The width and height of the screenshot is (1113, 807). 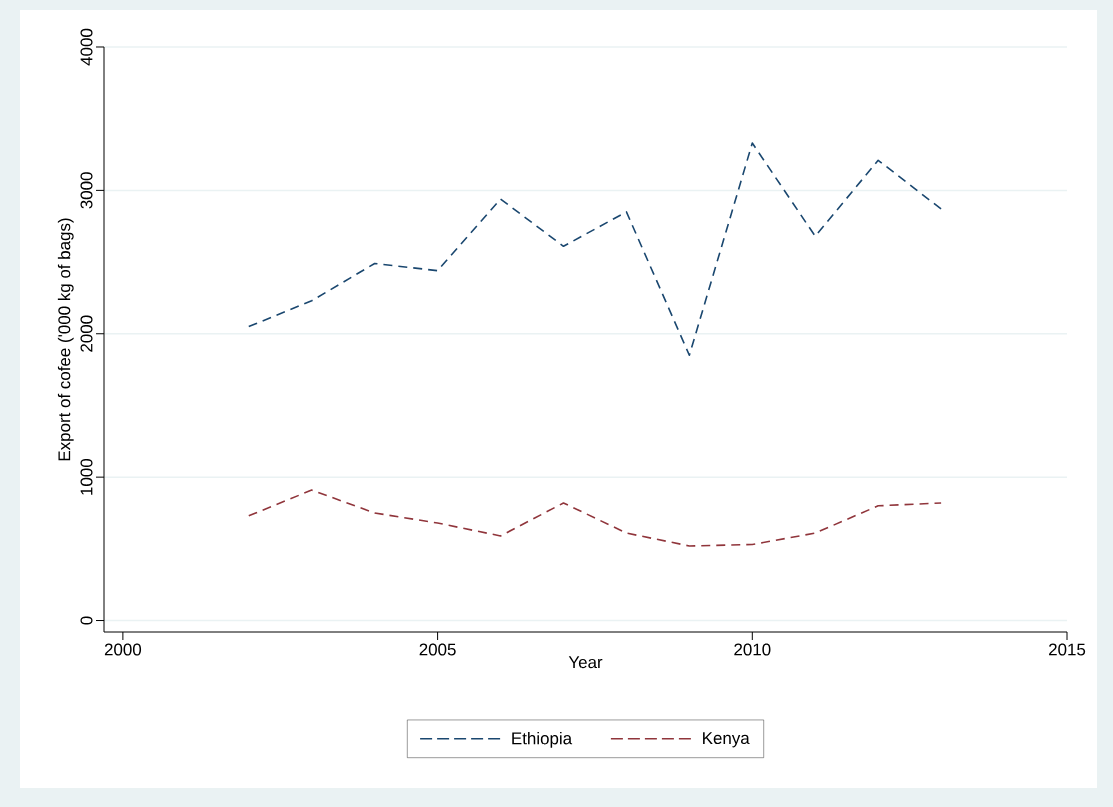 I want to click on x-tick-label: 2015, so click(x=1067, y=649).